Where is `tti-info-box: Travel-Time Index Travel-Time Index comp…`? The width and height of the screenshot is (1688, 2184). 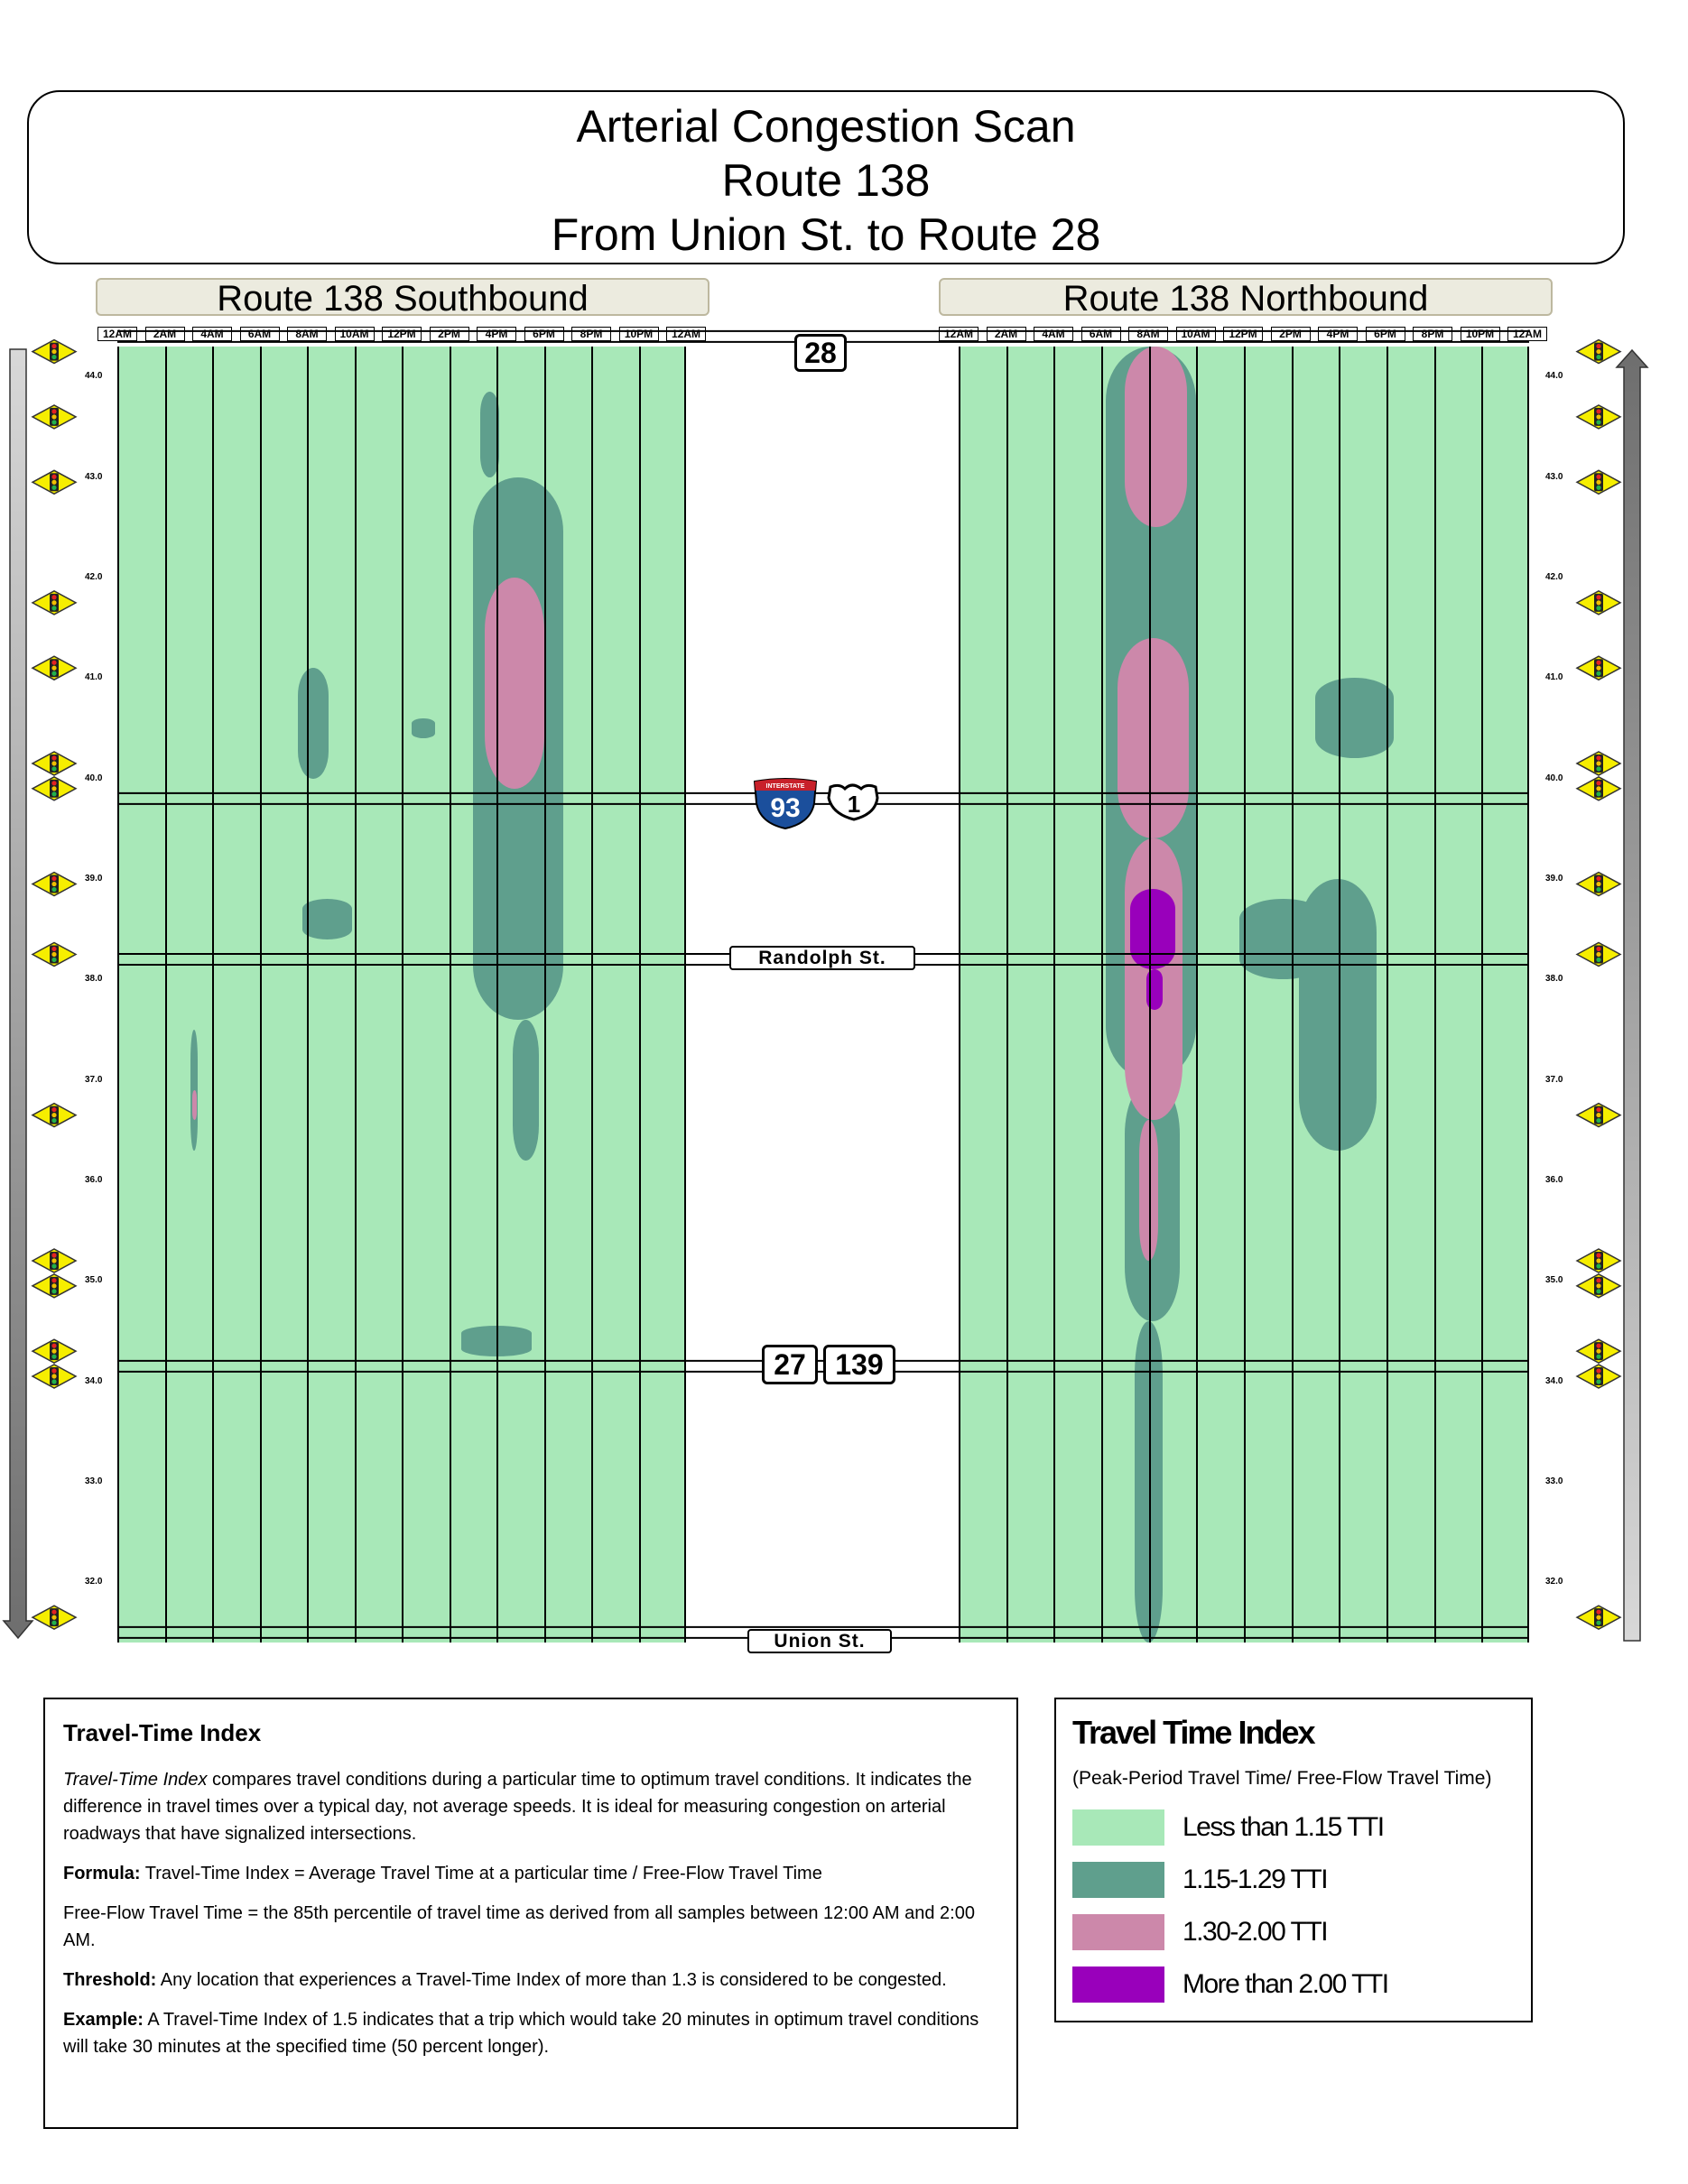
tti-info-box: Travel-Time Index Travel-Time Index comp… is located at coordinates (530, 1913).